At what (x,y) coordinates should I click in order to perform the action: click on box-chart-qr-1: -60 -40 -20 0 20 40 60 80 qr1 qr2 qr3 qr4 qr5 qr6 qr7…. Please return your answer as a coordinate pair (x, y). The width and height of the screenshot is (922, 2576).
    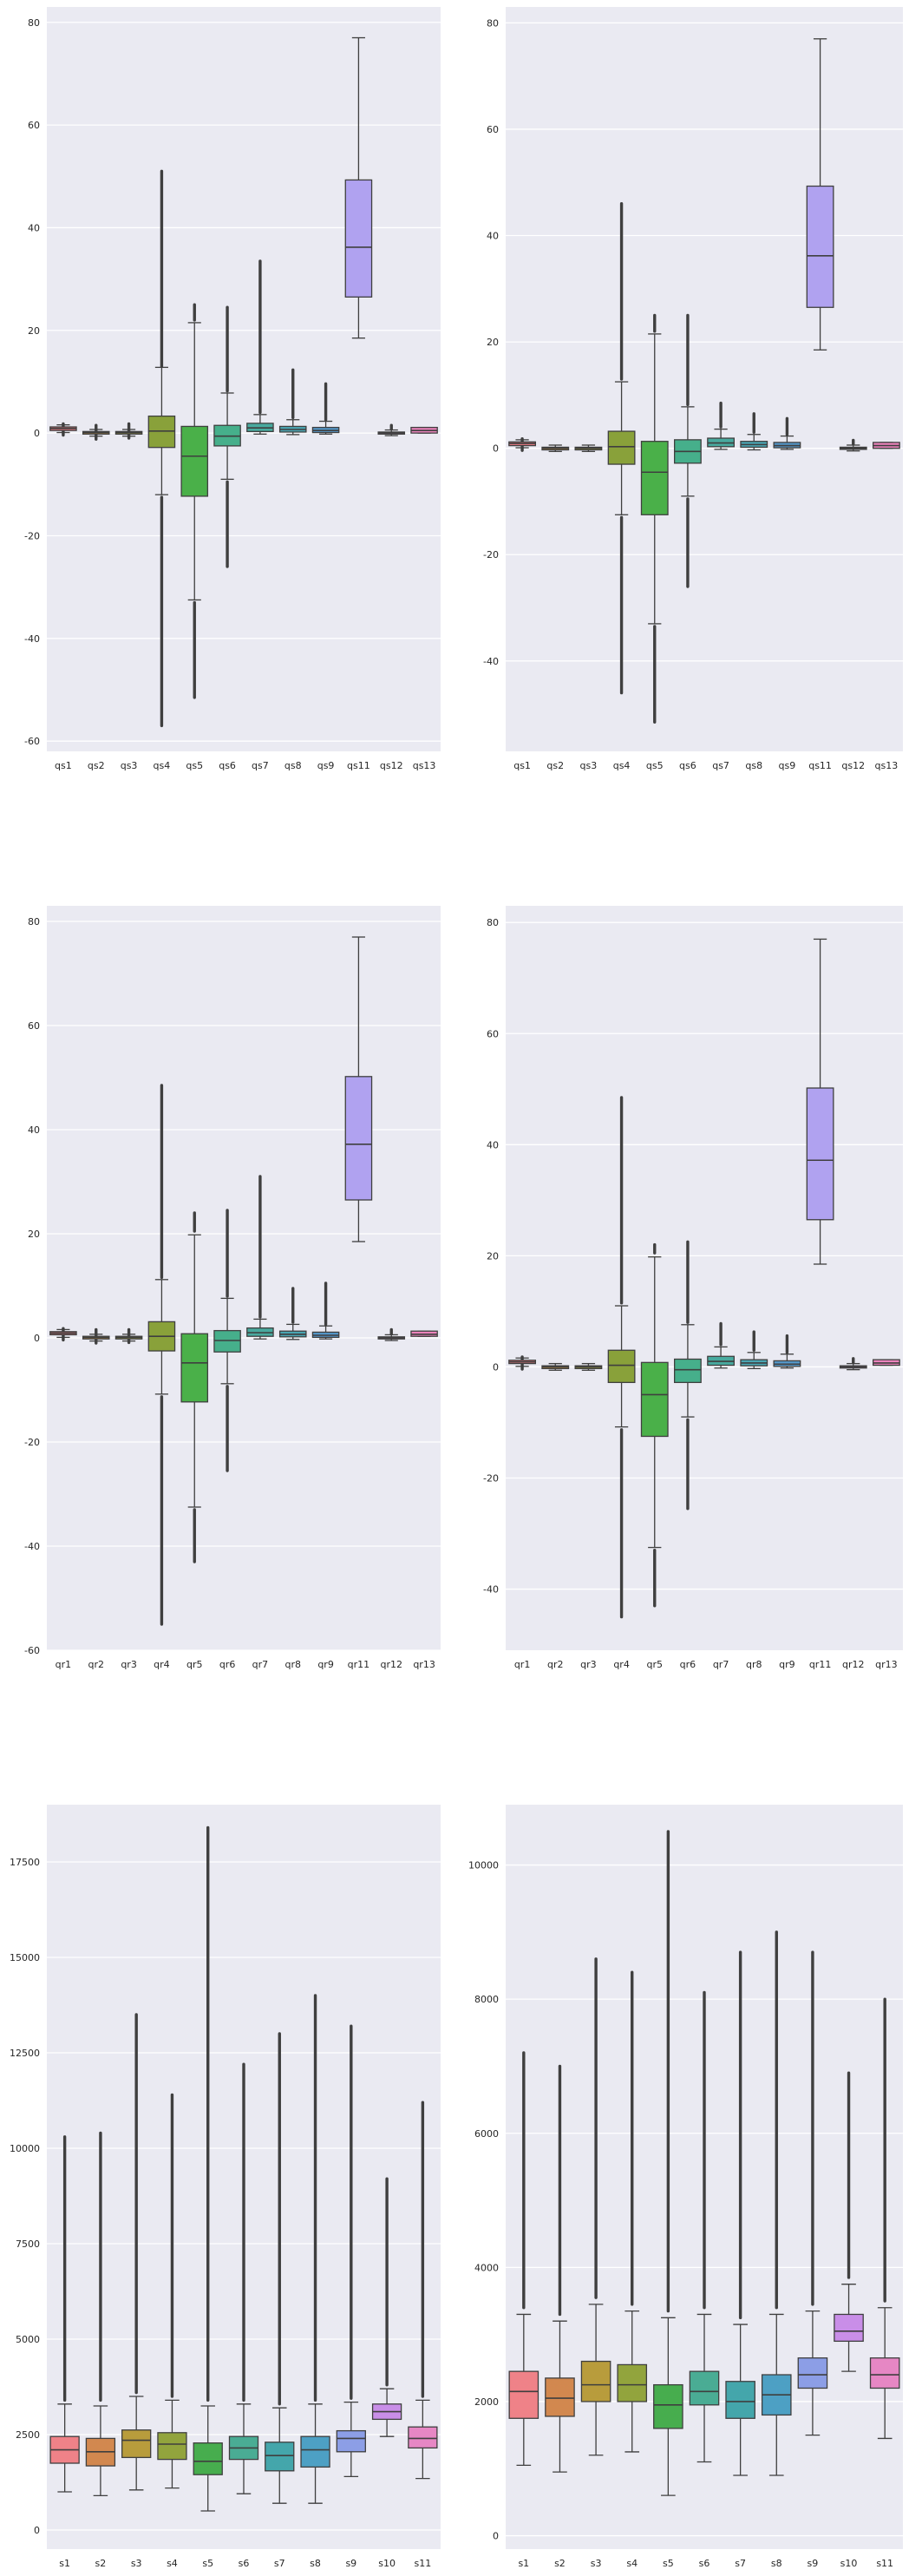
    Looking at the image, I should click on (233, 1288).